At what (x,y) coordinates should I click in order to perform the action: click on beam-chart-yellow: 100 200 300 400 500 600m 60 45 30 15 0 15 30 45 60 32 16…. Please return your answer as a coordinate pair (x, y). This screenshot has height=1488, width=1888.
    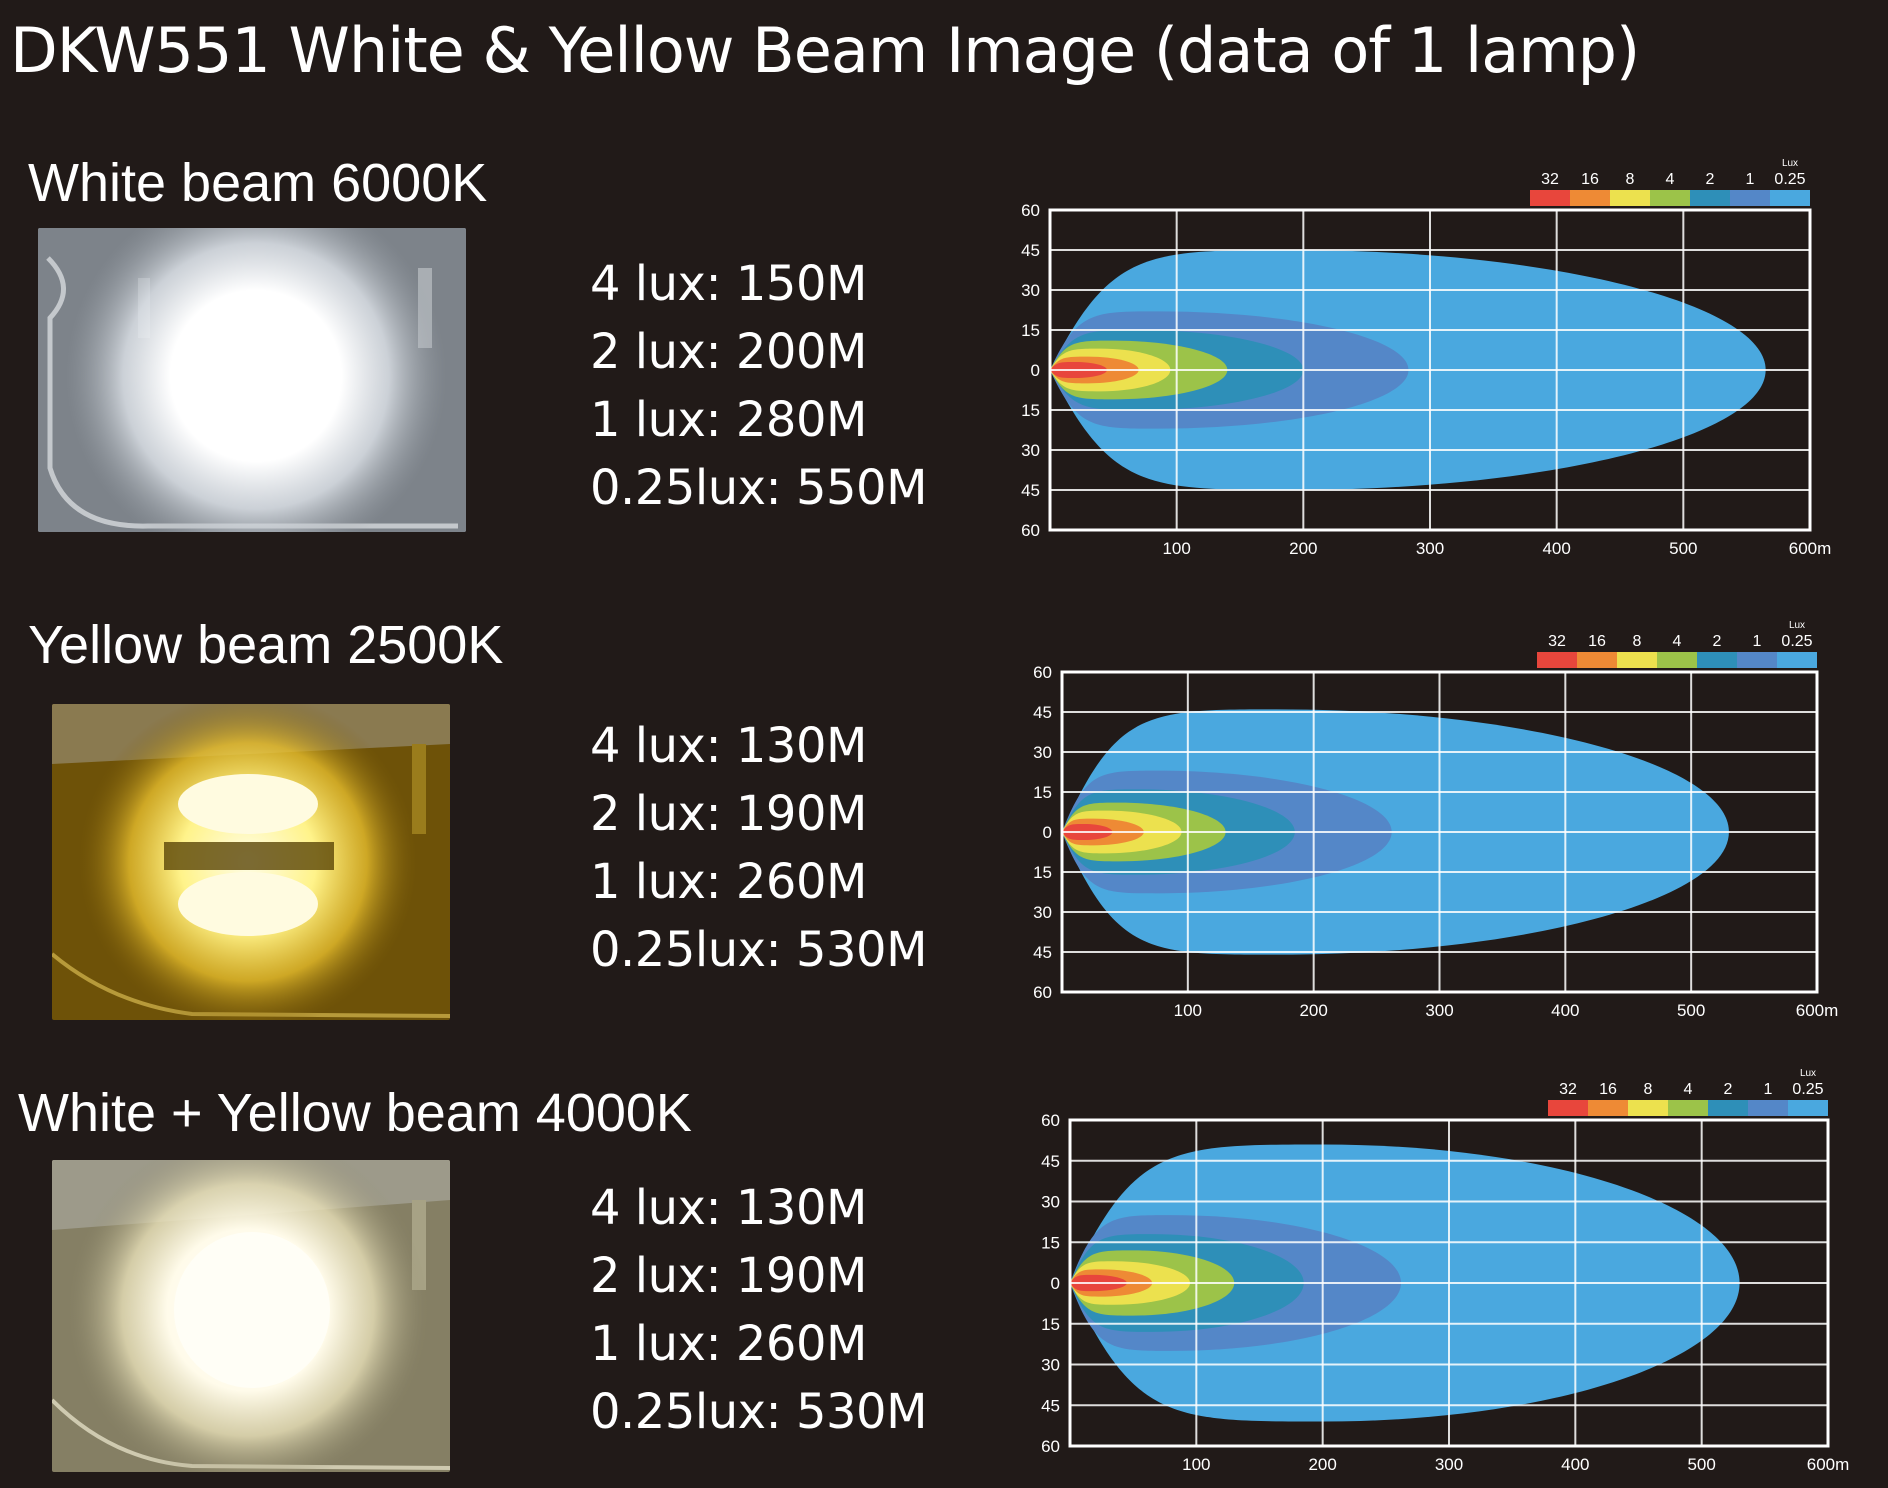
    Looking at the image, I should click on (1437, 815).